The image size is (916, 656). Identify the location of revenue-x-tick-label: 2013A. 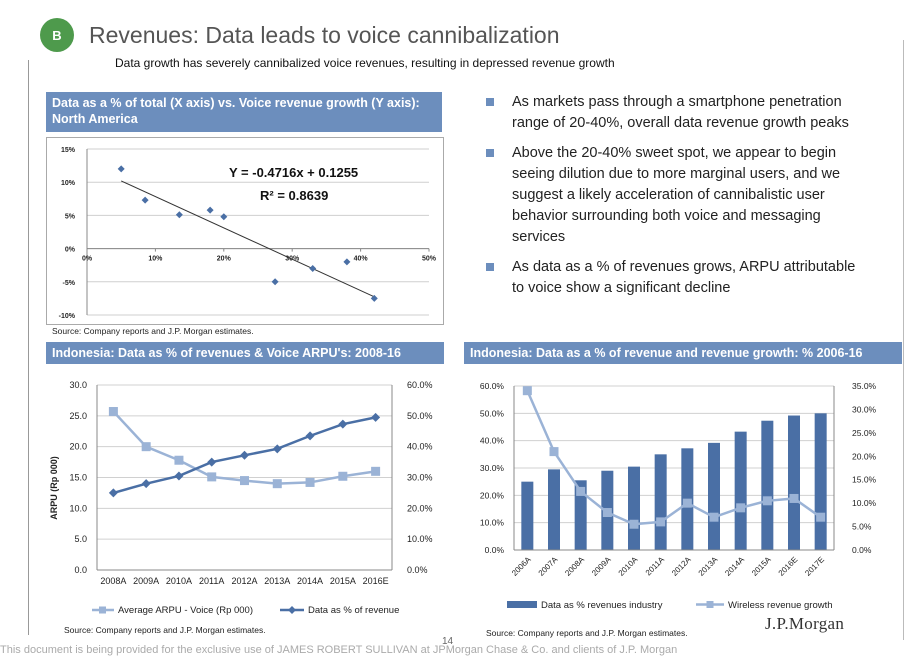
(708, 566).